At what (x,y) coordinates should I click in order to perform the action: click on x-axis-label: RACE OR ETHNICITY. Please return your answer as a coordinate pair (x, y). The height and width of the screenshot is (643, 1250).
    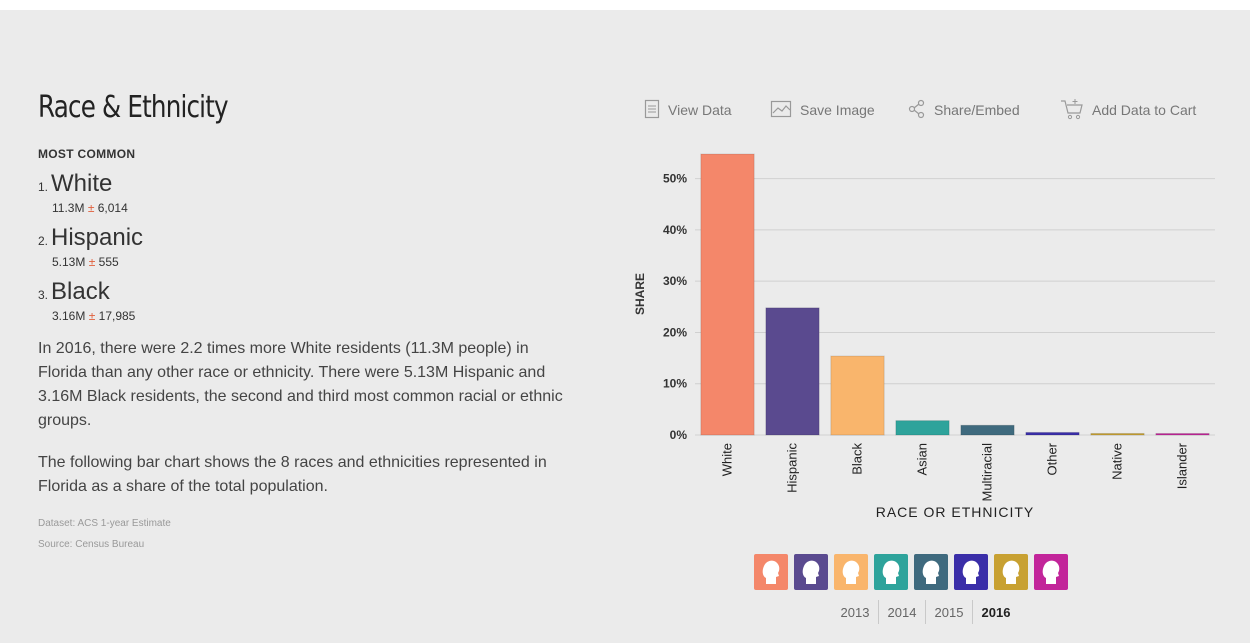
    Looking at the image, I should click on (955, 512).